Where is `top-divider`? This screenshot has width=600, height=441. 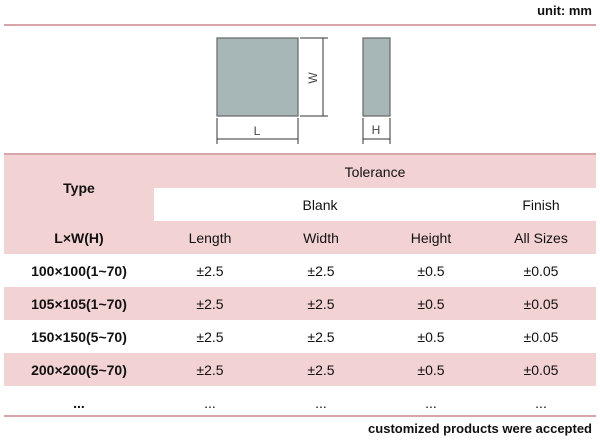
top-divider is located at coordinates (300, 25).